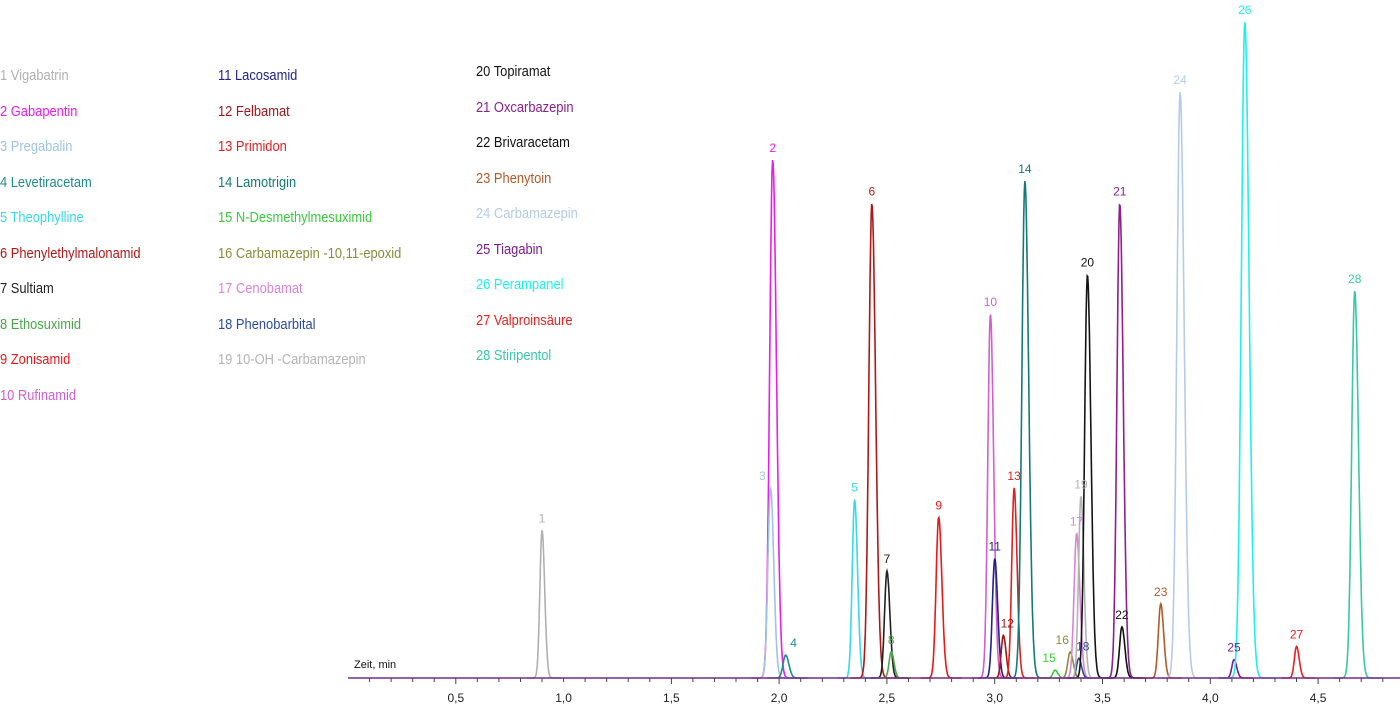 Image resolution: width=1400 pixels, height=708 pixels. Describe the element at coordinates (520, 284) in the screenshot. I see `legend-item-26: 26 Perampanel` at that location.